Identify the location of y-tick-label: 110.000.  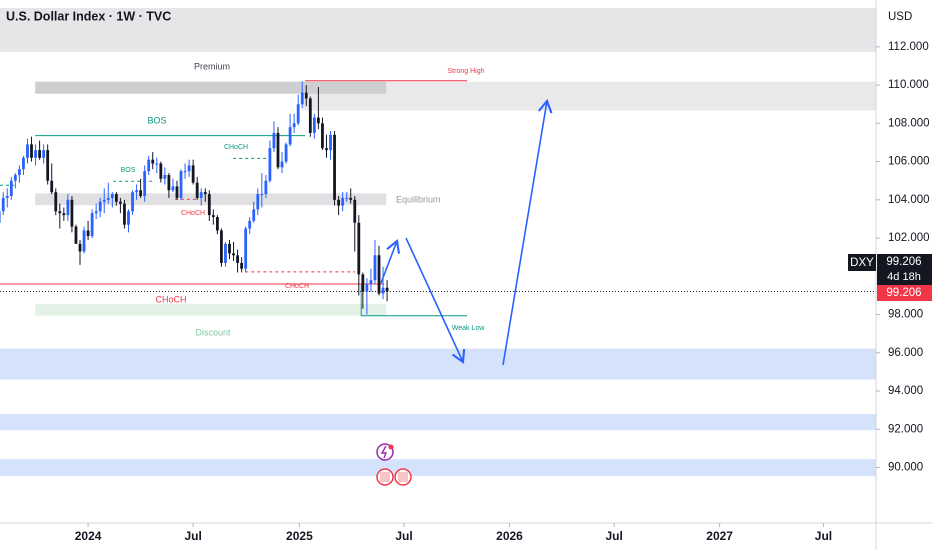
(908, 85).